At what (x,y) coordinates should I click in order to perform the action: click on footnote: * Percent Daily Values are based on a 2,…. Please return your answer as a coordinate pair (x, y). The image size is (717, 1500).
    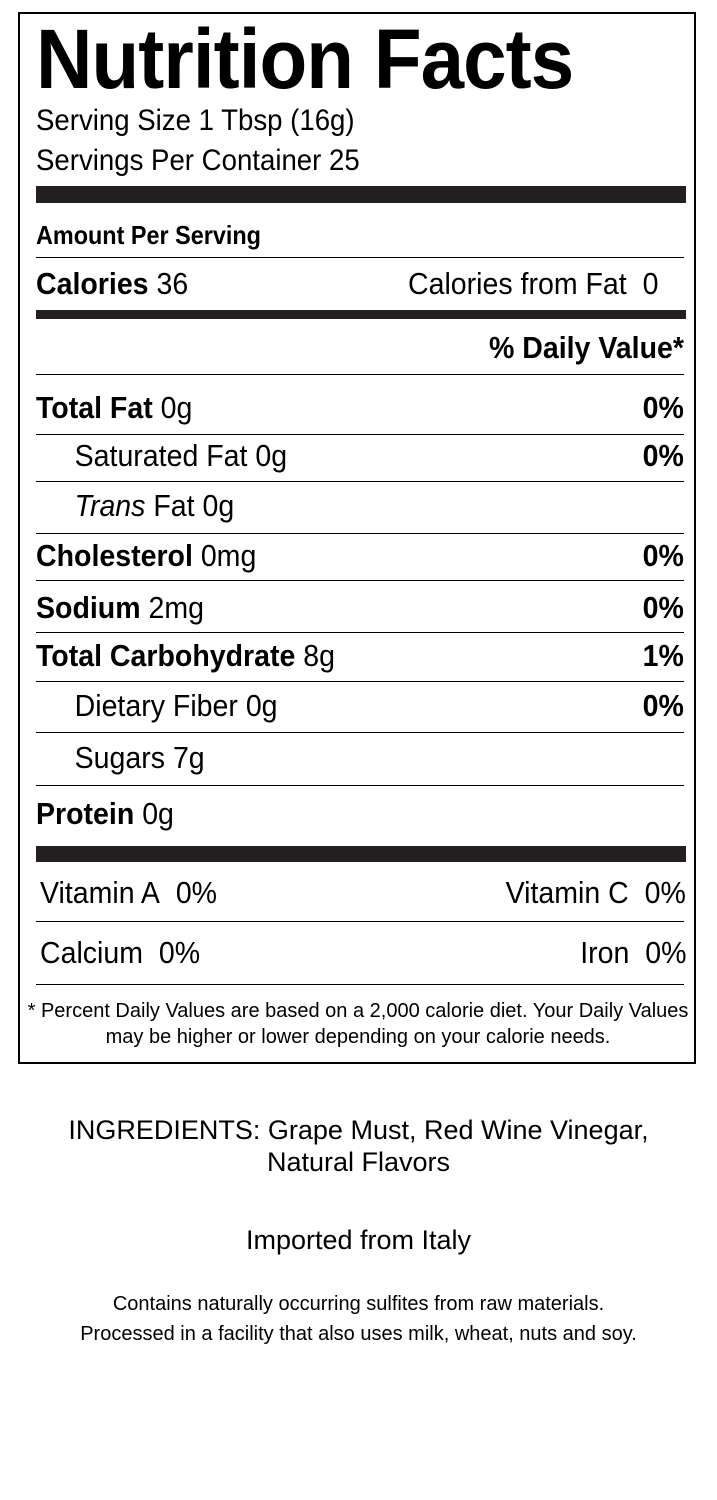
    Looking at the image, I should click on (358, 1024).